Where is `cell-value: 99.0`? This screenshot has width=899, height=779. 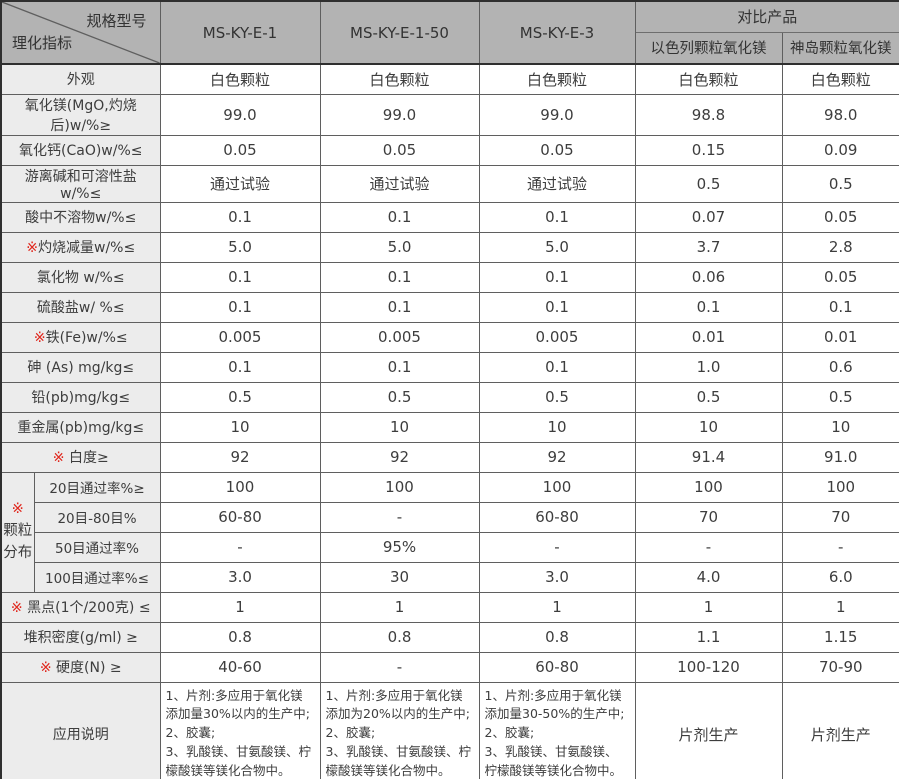
cell-value: 99.0 is located at coordinates (557, 114).